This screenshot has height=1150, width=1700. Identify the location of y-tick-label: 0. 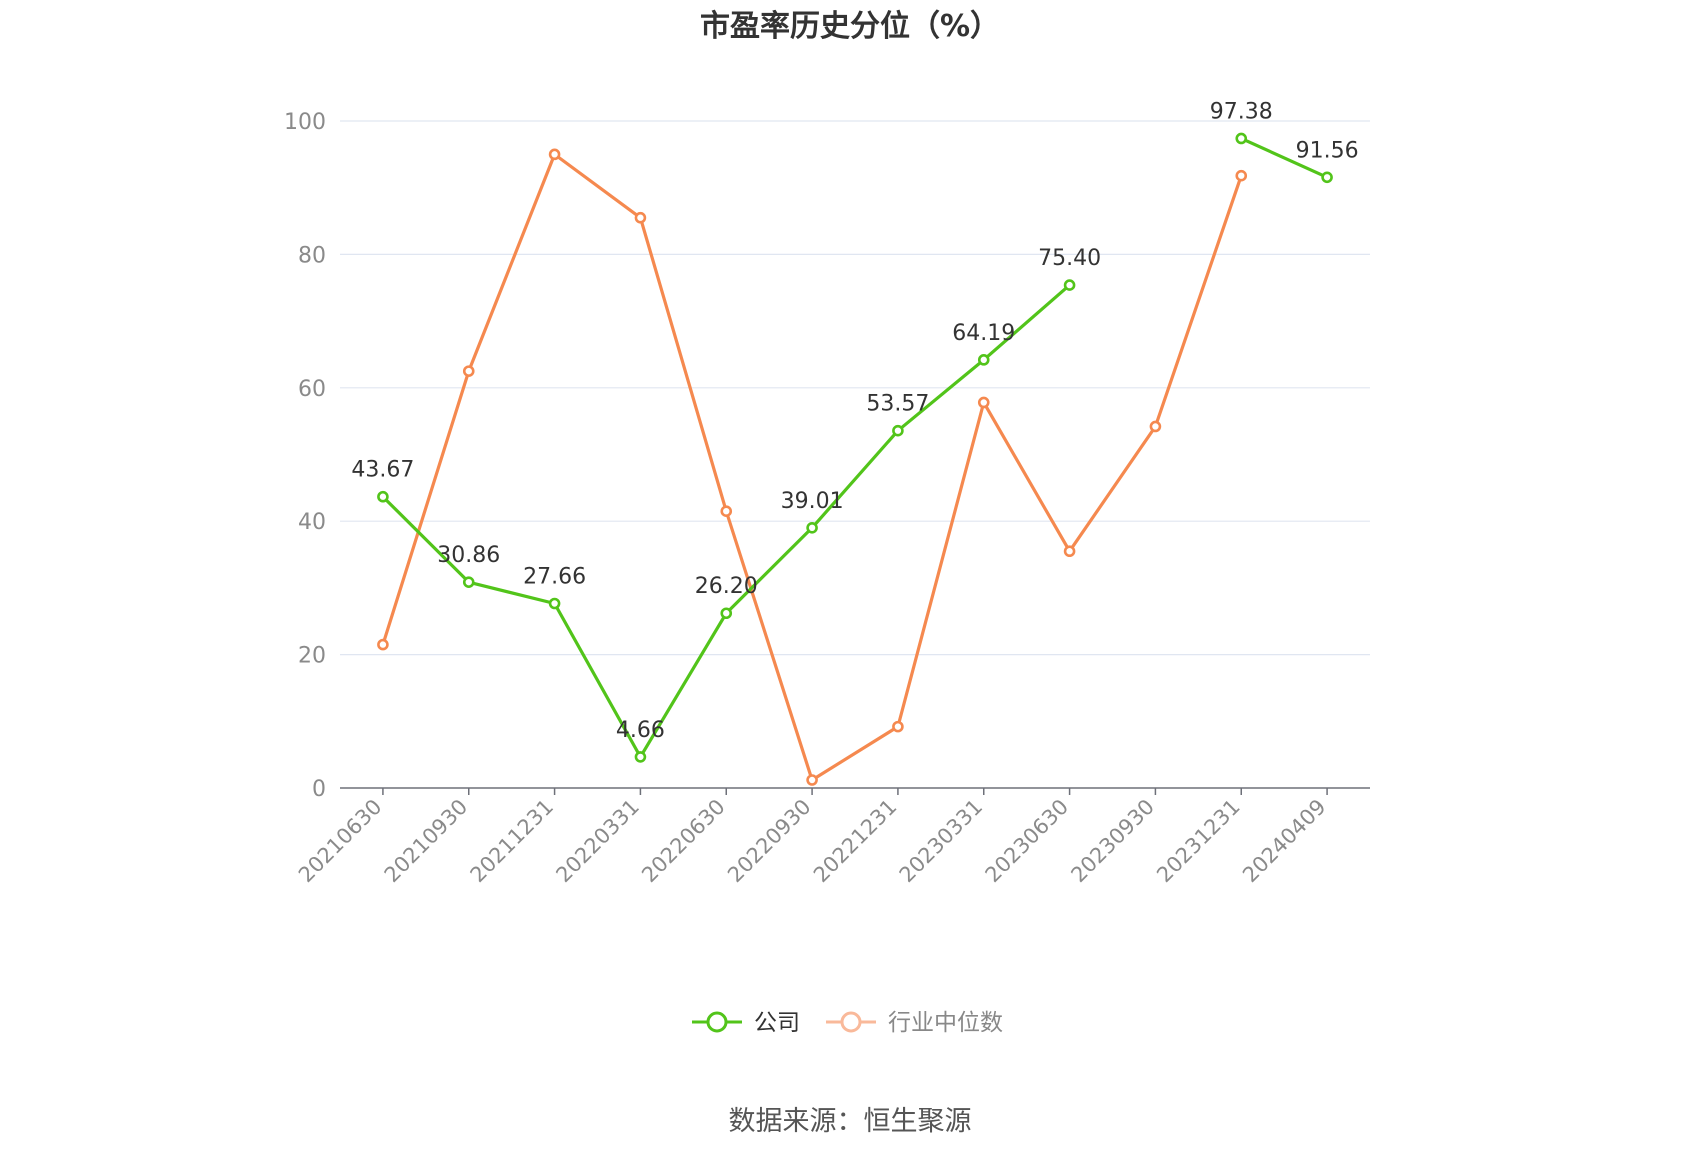
(319, 789).